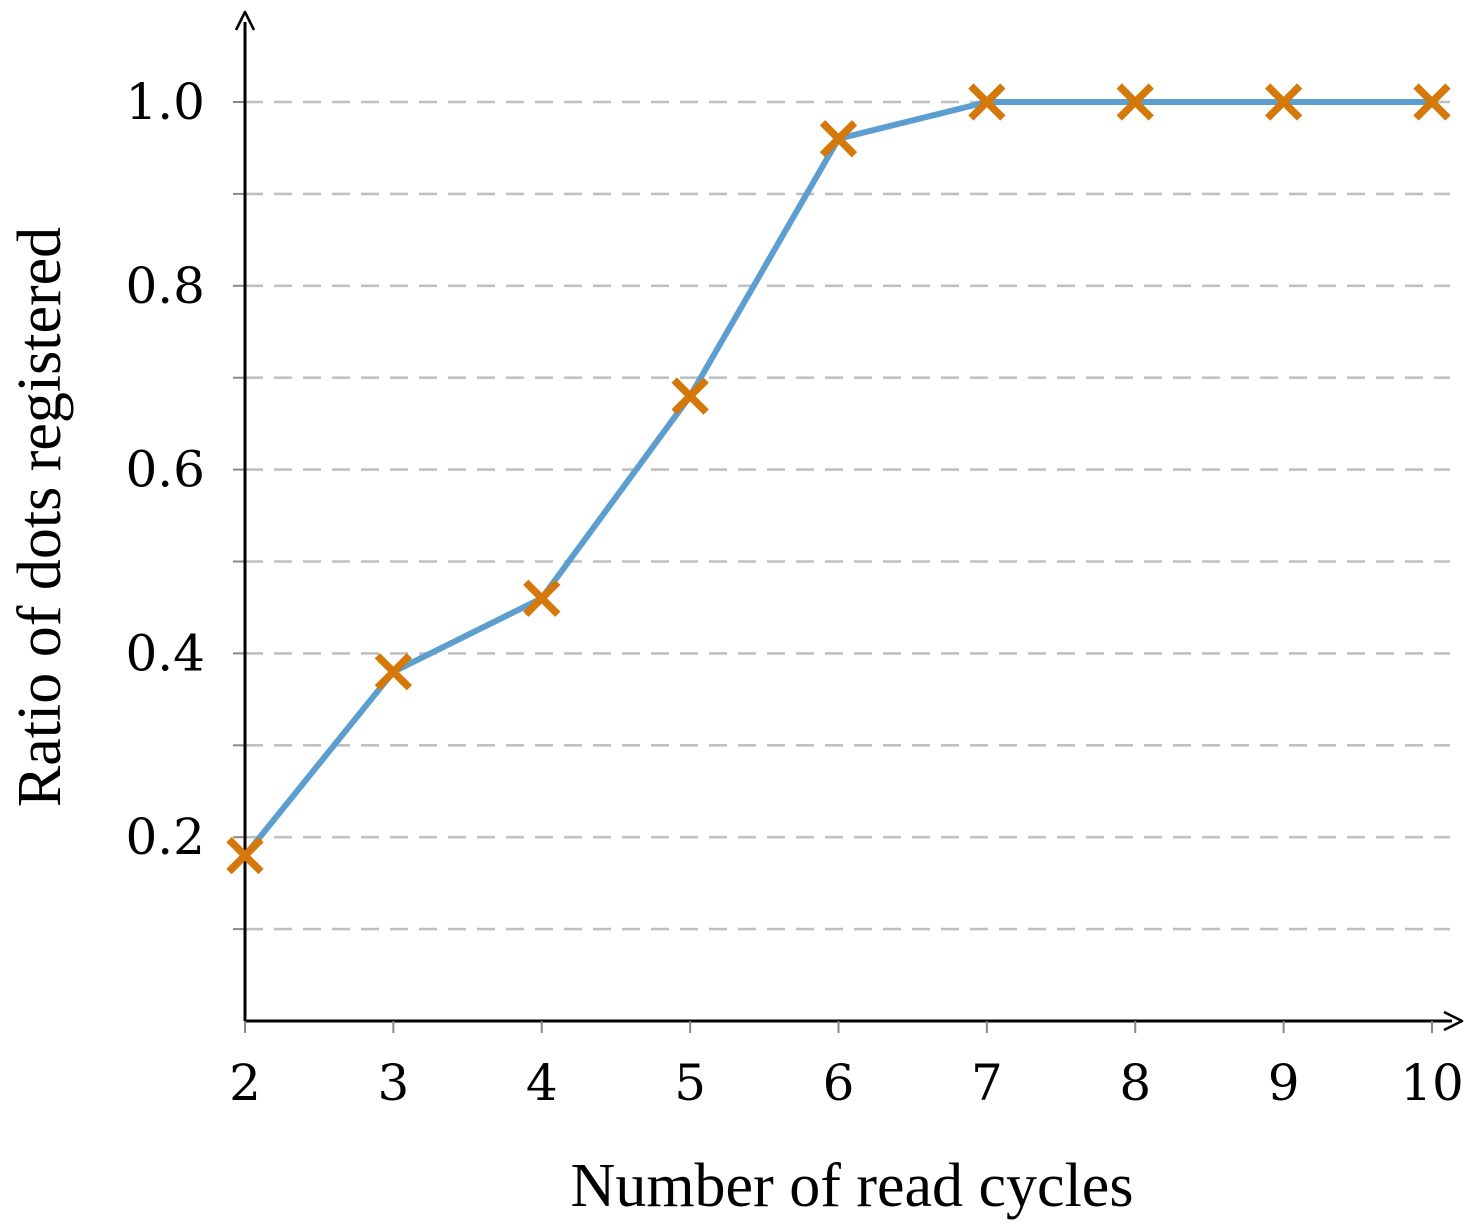  I want to click on x-tick-label: 2, so click(245, 1083).